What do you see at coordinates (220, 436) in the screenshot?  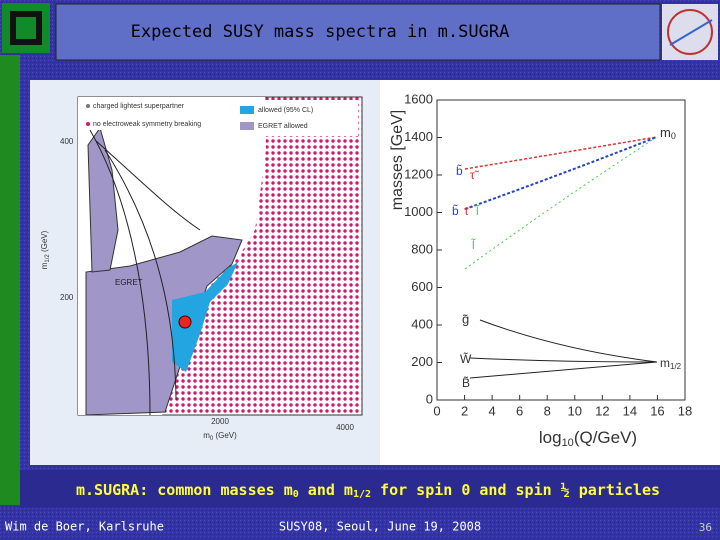 I see `x-axis-label: m0 (GeV)` at bounding box center [220, 436].